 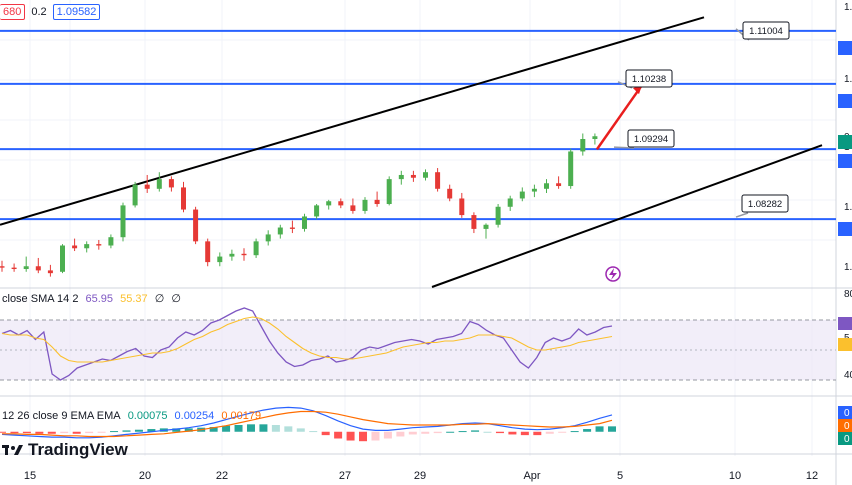 What do you see at coordinates (39, 12) in the screenshot?
I see `spread-value: 0.2` at bounding box center [39, 12].